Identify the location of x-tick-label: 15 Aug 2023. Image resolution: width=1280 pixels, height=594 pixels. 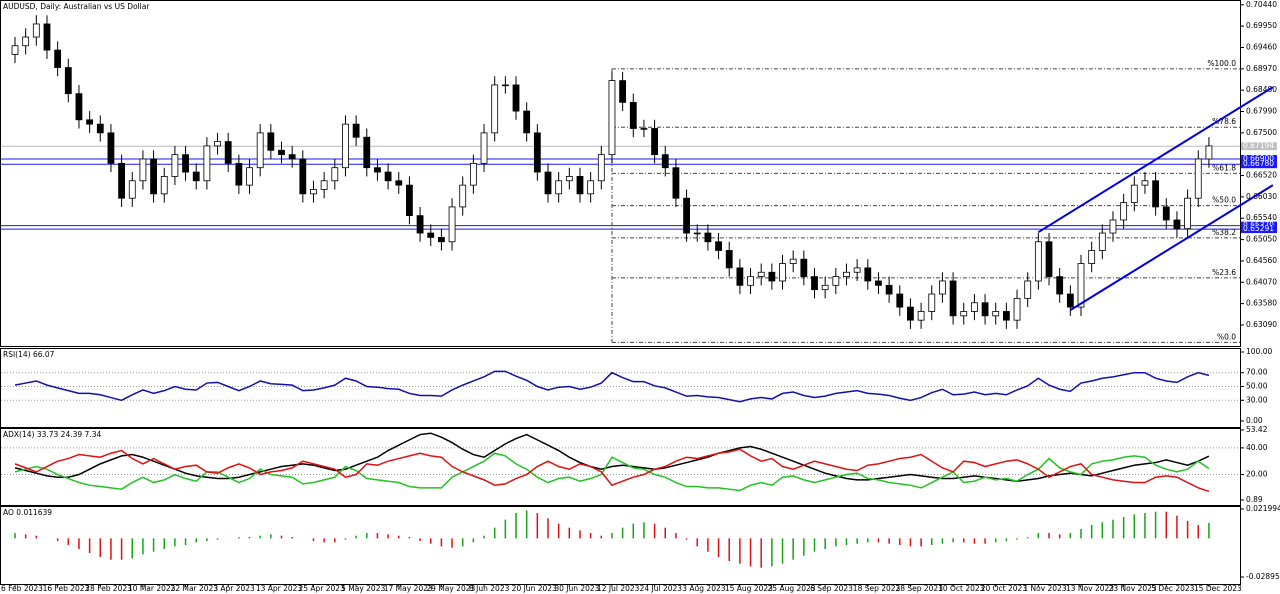
(749, 588).